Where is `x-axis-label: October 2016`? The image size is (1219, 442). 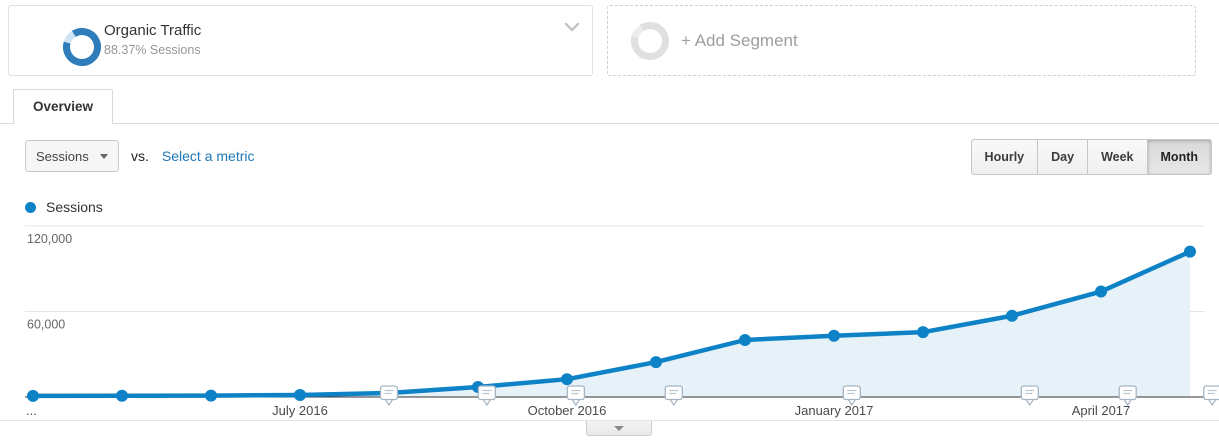
x-axis-label: October 2016 is located at coordinates (567, 410).